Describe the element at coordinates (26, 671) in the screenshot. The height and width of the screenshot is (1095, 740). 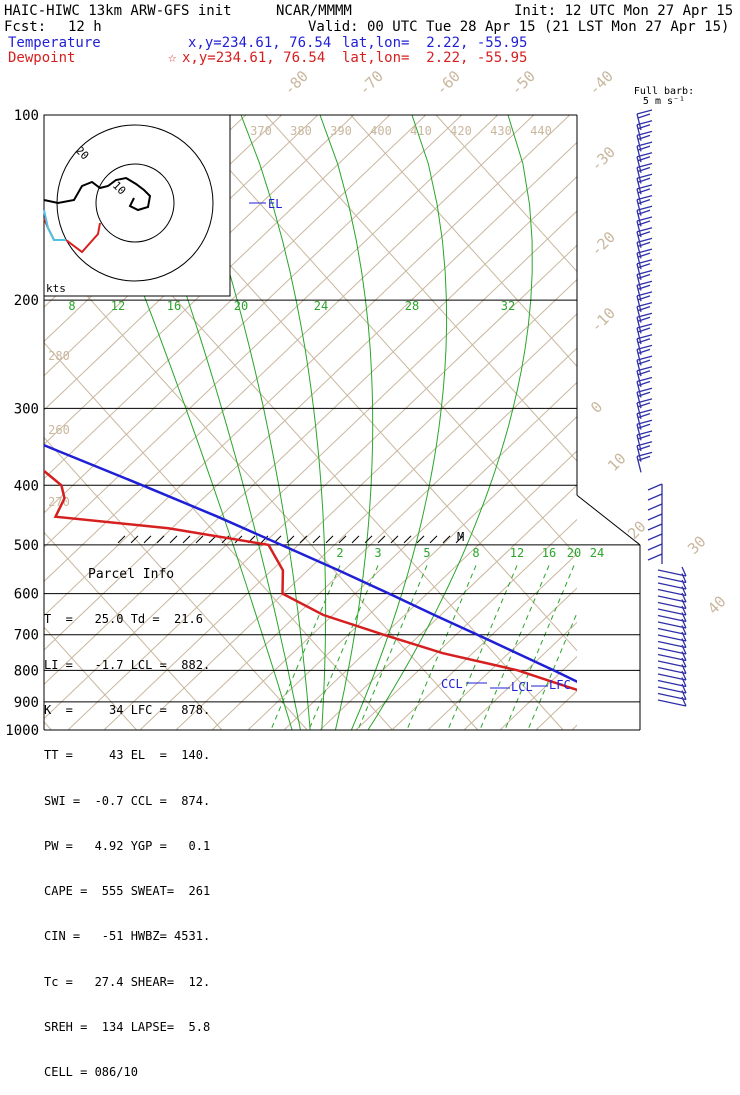
I see `pressure-tick-label: 800` at that location.